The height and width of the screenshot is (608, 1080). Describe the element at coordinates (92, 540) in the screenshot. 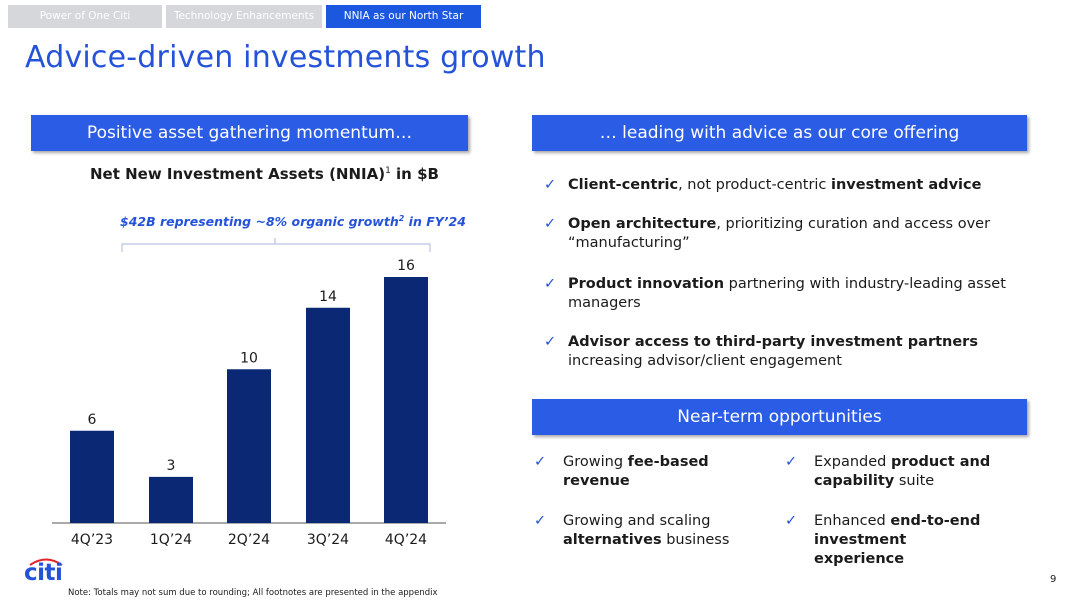

I see `x-tick-label: 4Q’23` at that location.